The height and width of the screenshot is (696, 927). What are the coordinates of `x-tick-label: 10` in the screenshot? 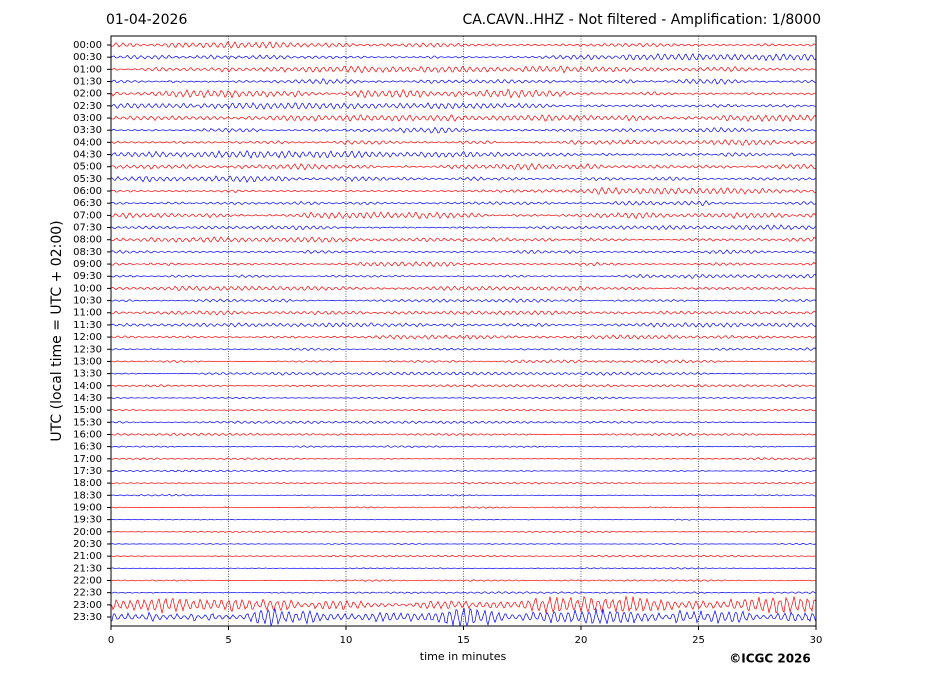 It's located at (346, 640).